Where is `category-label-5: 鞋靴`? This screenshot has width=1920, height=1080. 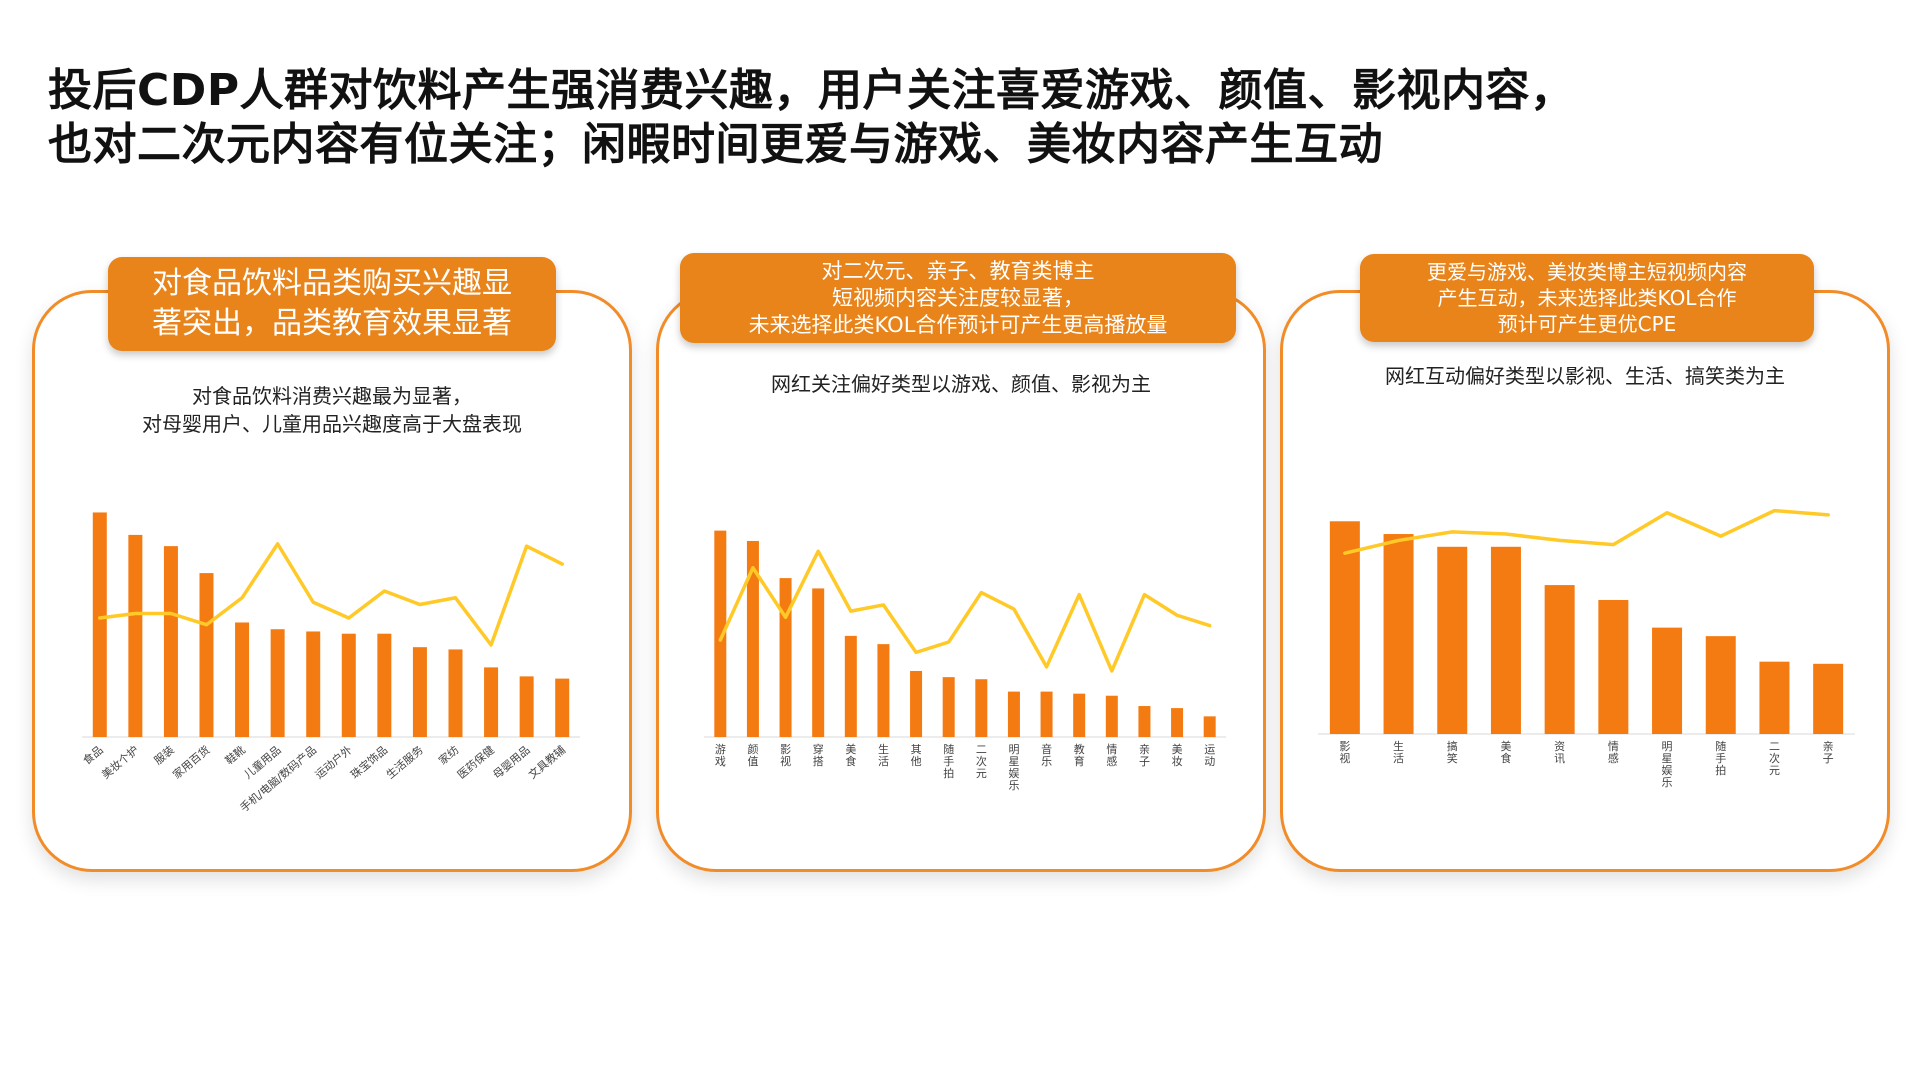 category-label-5: 鞋靴 is located at coordinates (235, 755).